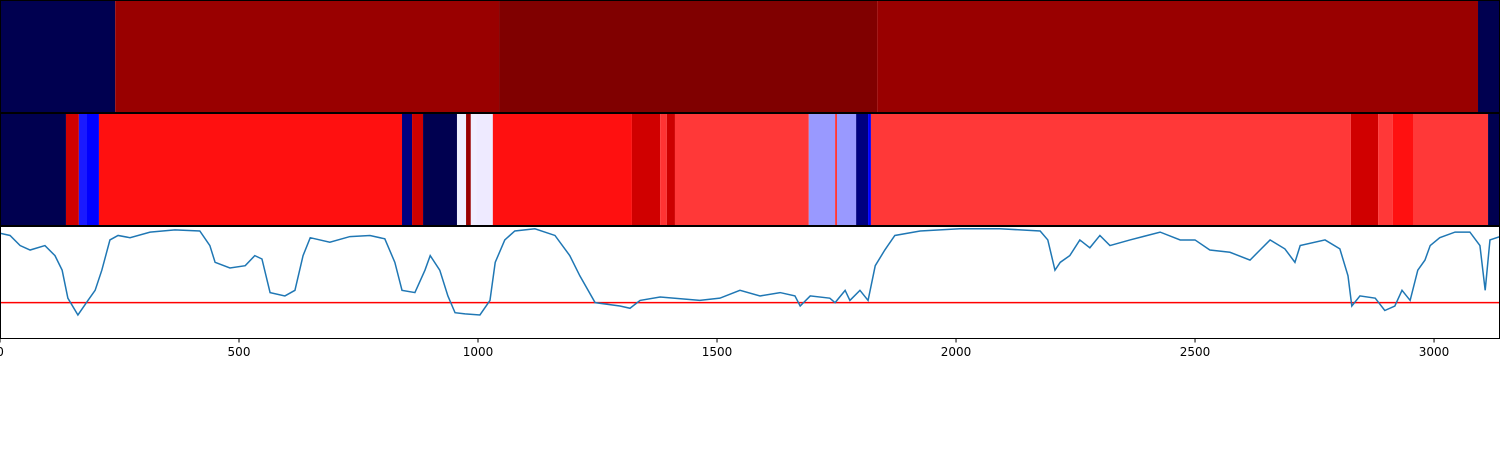 This screenshot has width=1500, height=454. Describe the element at coordinates (478, 352) in the screenshot. I see `x-tick-label: 1000` at that location.